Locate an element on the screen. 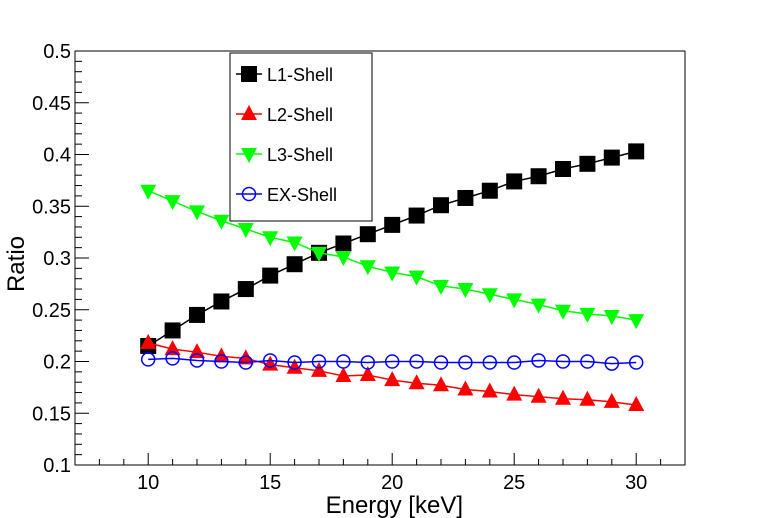 Image resolution: width=762 pixels, height=518 pixels. y-tick-label: 0.1 is located at coordinates (57, 466).